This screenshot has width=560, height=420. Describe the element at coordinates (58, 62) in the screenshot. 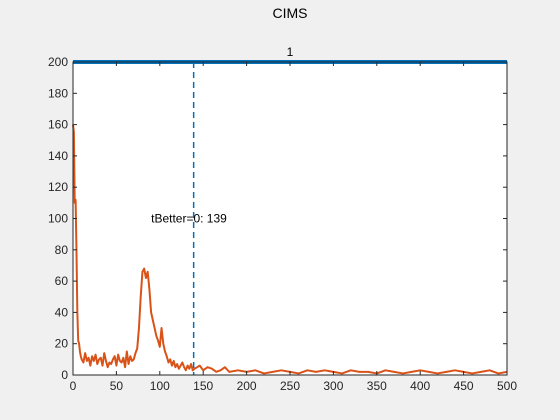

I see `y-tick-label-200: 200` at that location.